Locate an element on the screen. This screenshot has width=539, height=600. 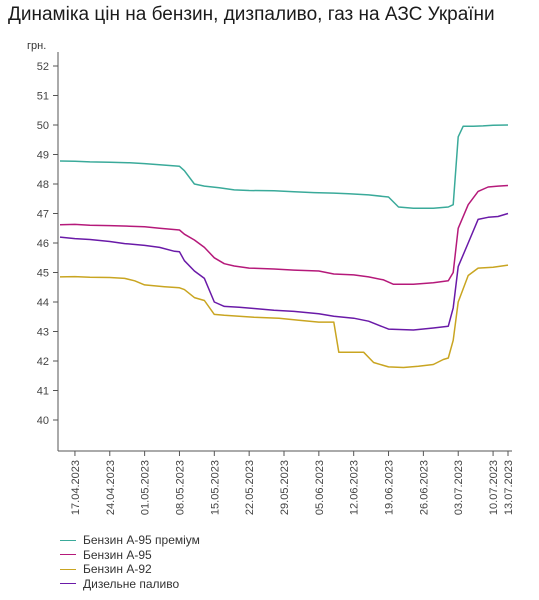
y-tick-label: 52 is located at coordinates (43, 67).